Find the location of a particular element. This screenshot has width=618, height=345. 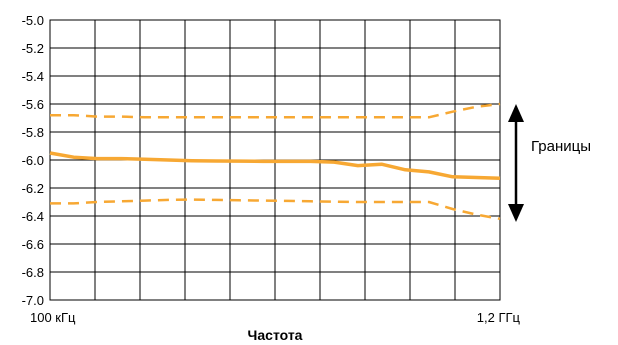

bounds-annotation: Границы is located at coordinates (549, 163).